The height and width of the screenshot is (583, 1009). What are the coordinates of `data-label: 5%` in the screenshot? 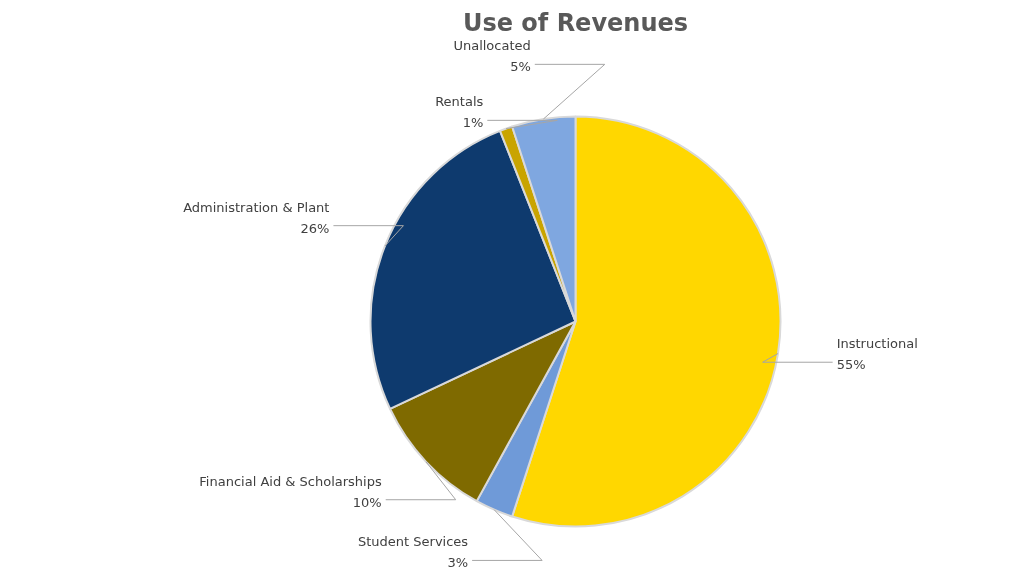 It's located at (520, 67).